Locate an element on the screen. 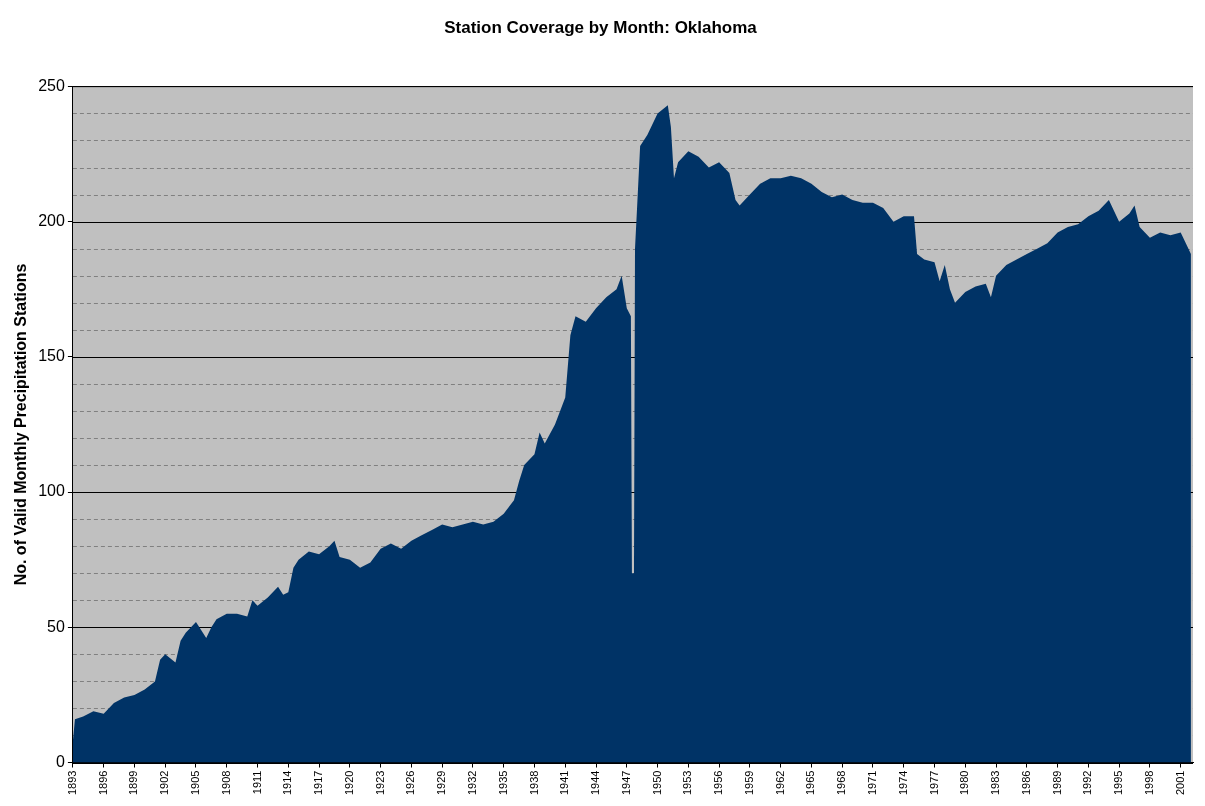 The width and height of the screenshot is (1205, 806). x-tick-label: 1992 is located at coordinates (1087, 783).